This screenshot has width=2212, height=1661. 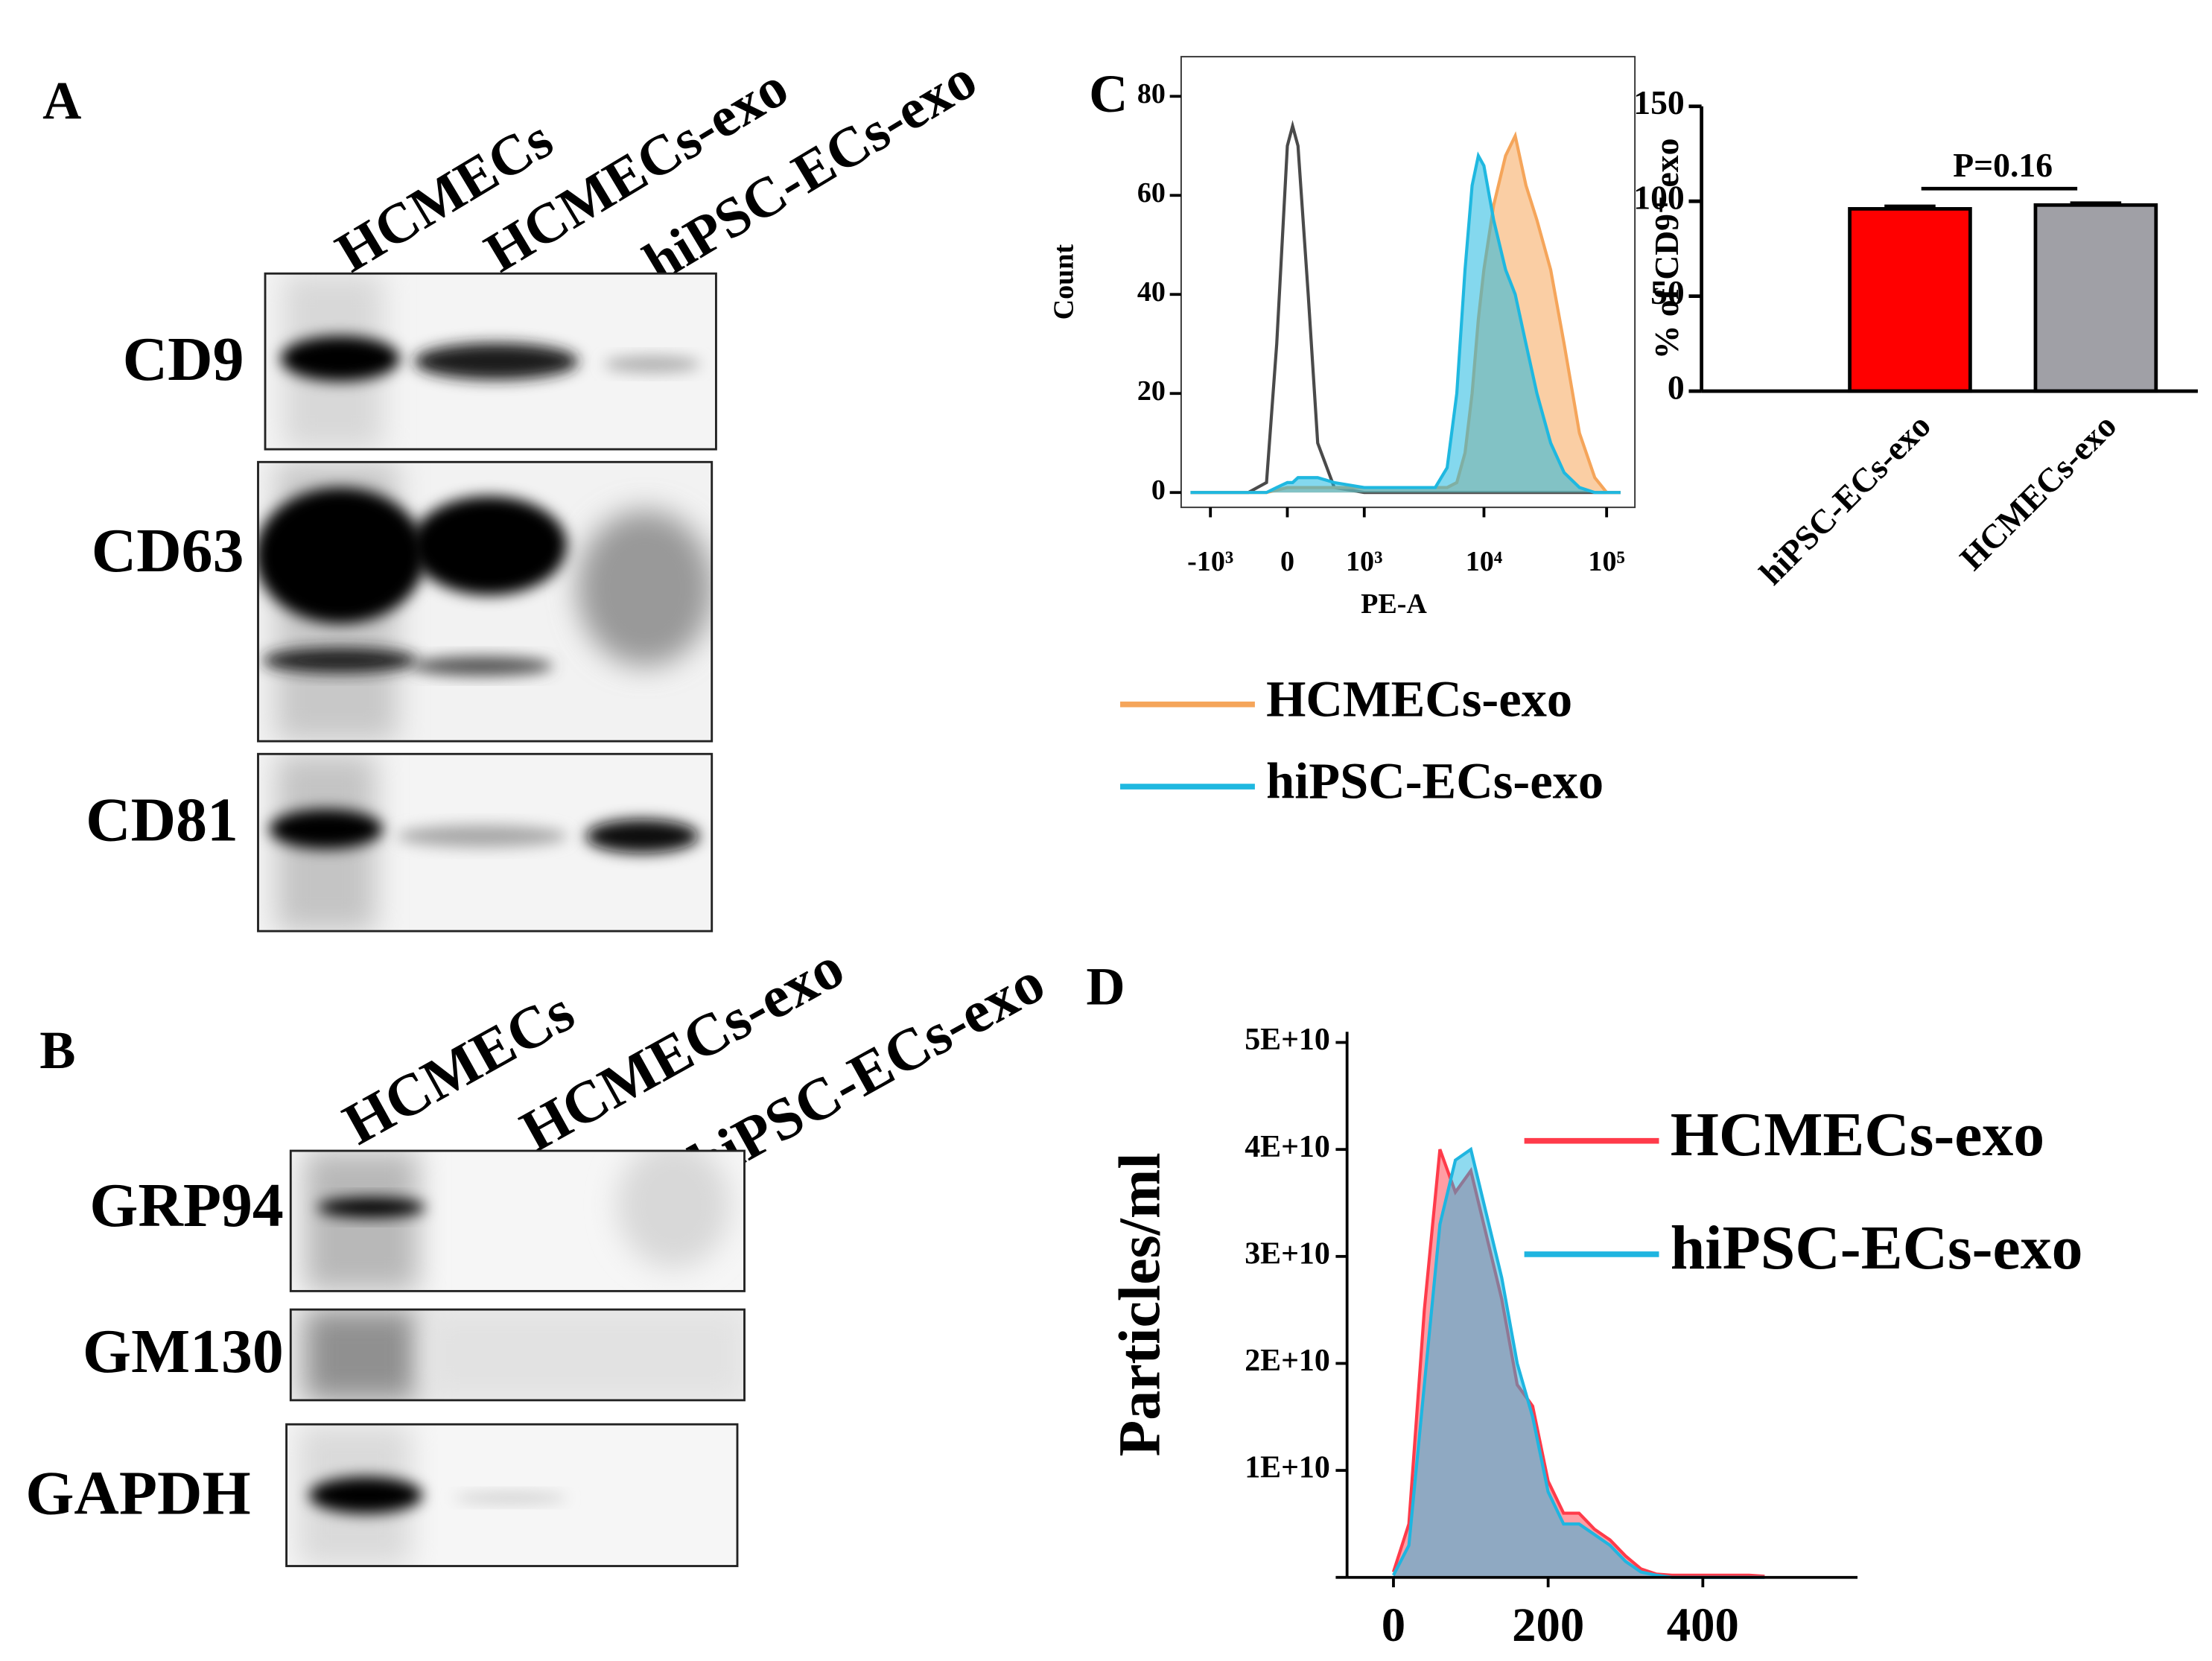 I want to click on panel-label: B, so click(x=57, y=1050).